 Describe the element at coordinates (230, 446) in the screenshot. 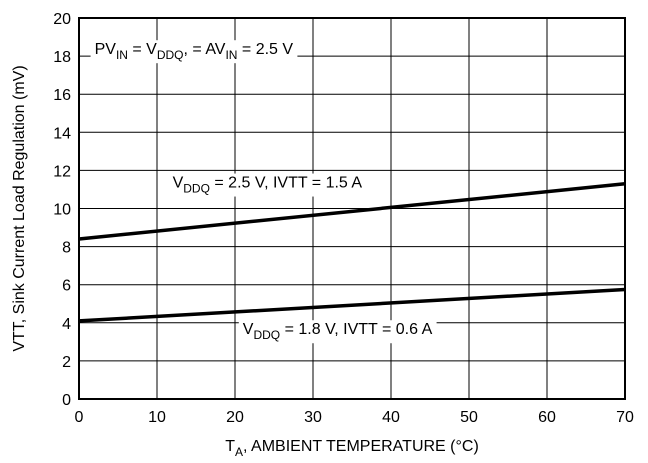

I see `x-axis-label-main: T` at that location.